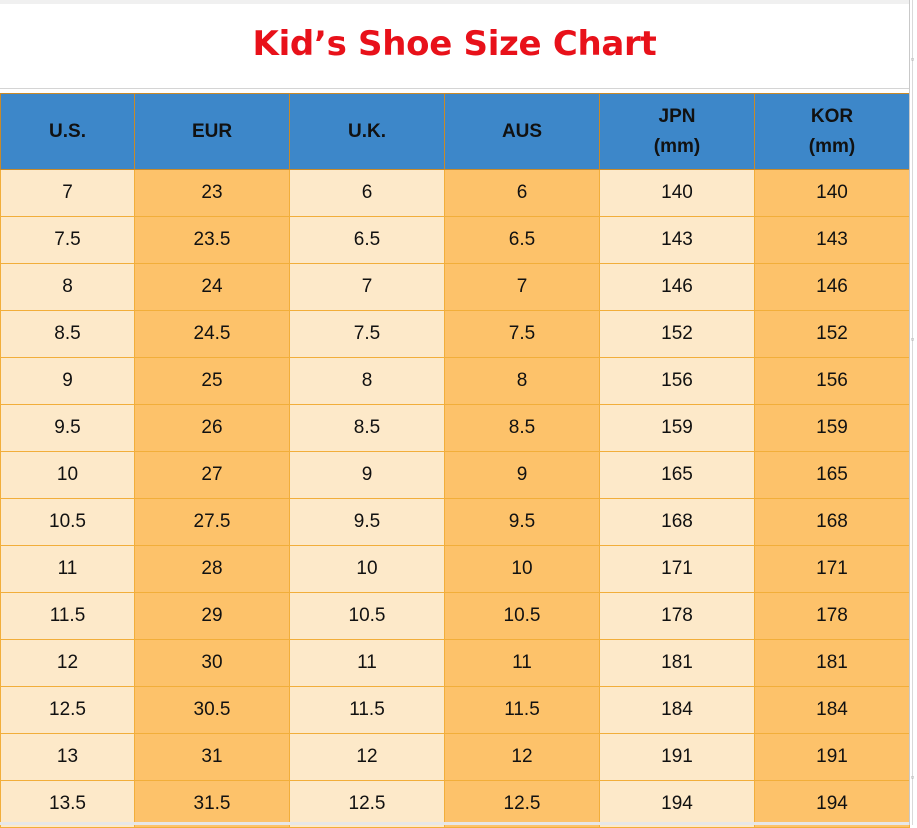  I want to click on cell-aus: 8.5, so click(522, 428).